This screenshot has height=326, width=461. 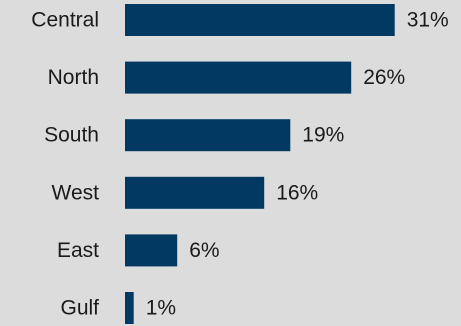 What do you see at coordinates (65, 164) in the screenshot?
I see `category-labels: Central North South West East Gulf` at bounding box center [65, 164].